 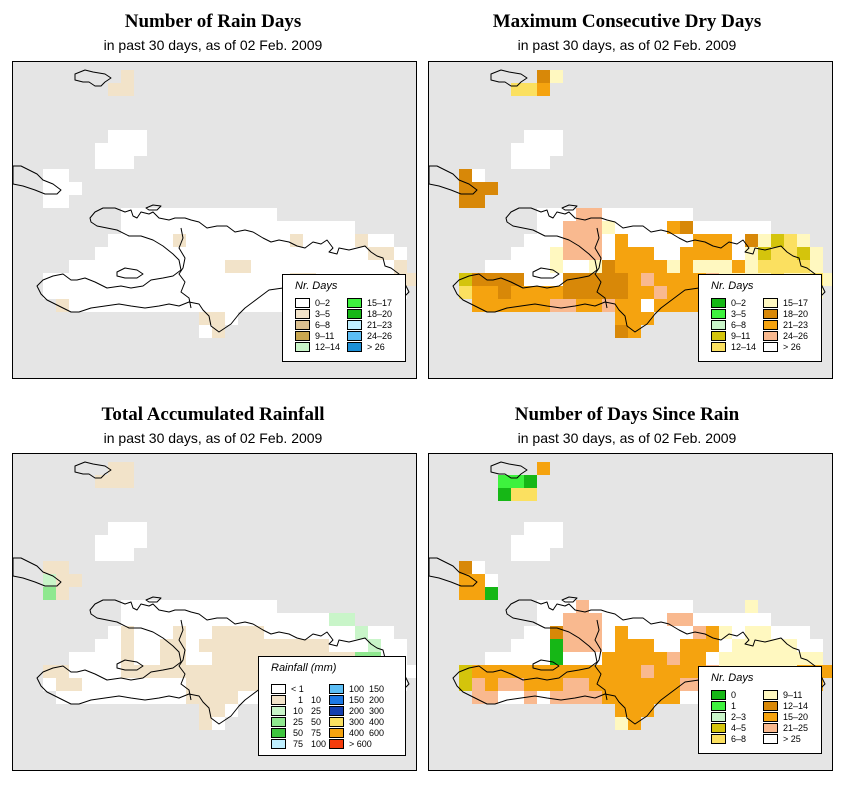 What do you see at coordinates (723, 694) in the screenshot?
I see `legend-item: 0` at bounding box center [723, 694].